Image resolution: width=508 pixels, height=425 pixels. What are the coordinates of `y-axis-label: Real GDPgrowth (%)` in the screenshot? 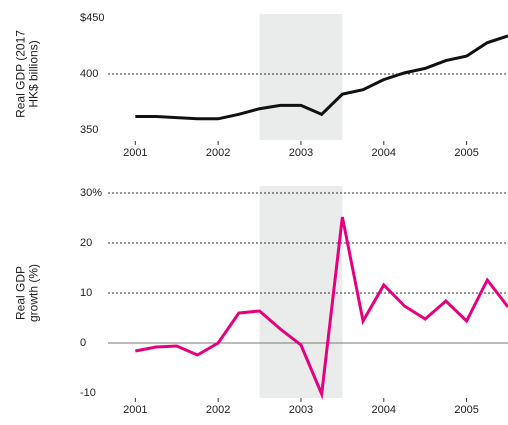 It's located at (27, 293).